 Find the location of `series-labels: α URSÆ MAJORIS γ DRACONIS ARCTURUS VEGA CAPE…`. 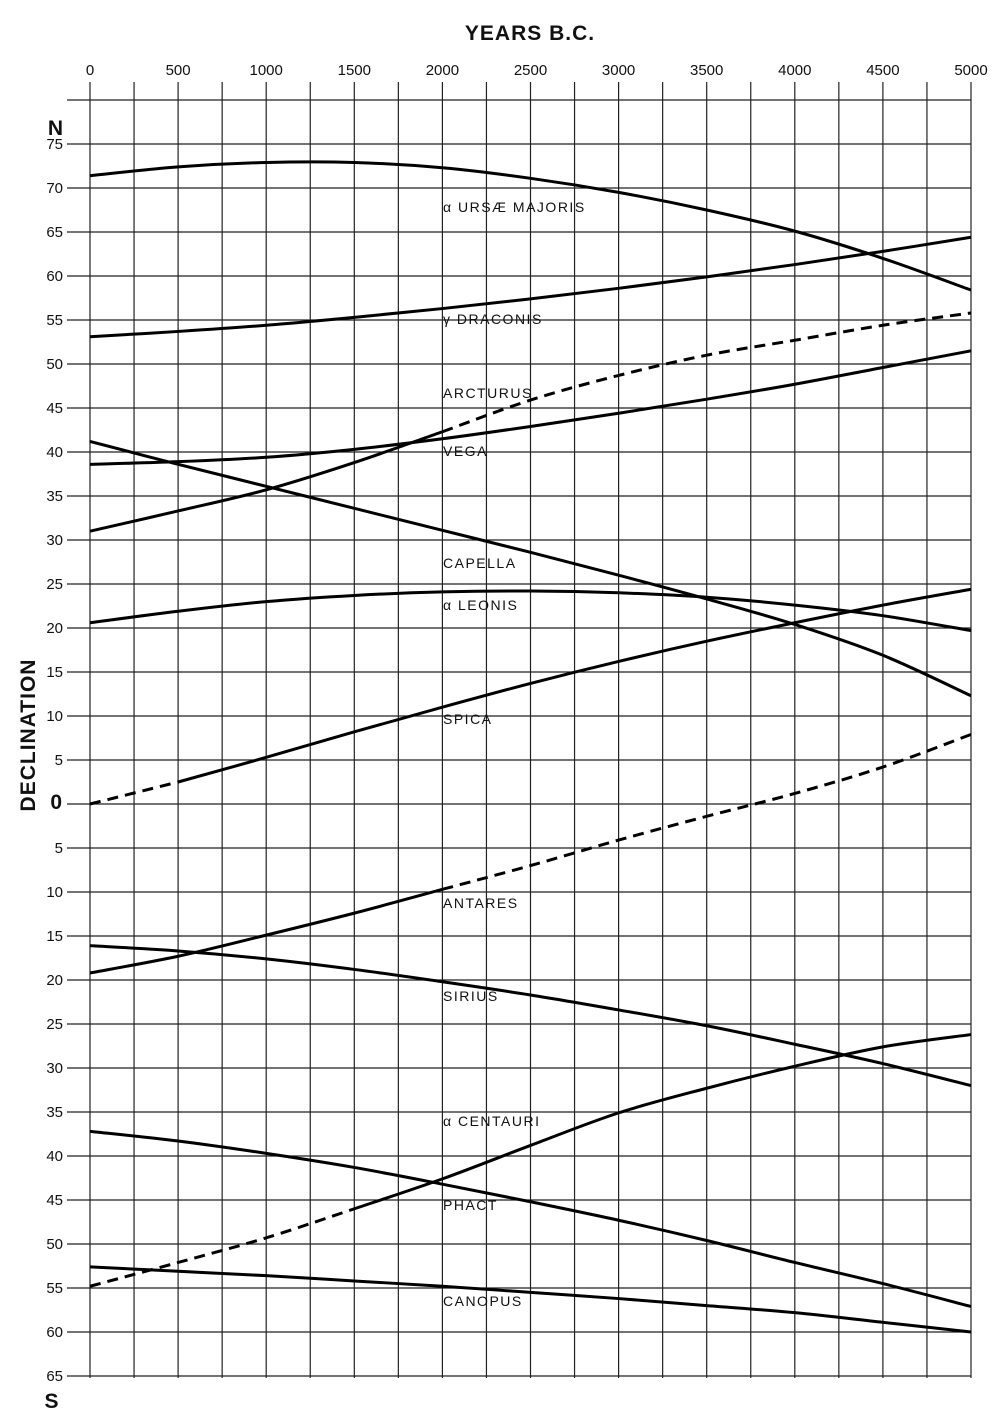

series-labels: α URSÆ MAJORIS γ DRACONIS ARCTURUS VEGA CAPE… is located at coordinates (514, 754).